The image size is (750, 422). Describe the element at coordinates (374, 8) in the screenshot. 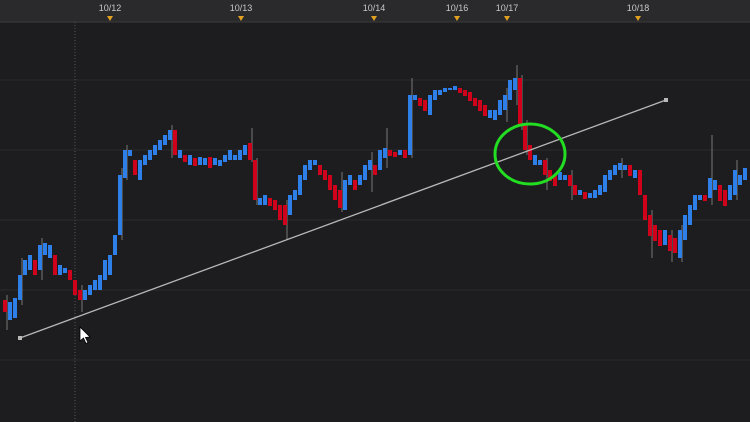

I see `date-label: 10/14` at that location.